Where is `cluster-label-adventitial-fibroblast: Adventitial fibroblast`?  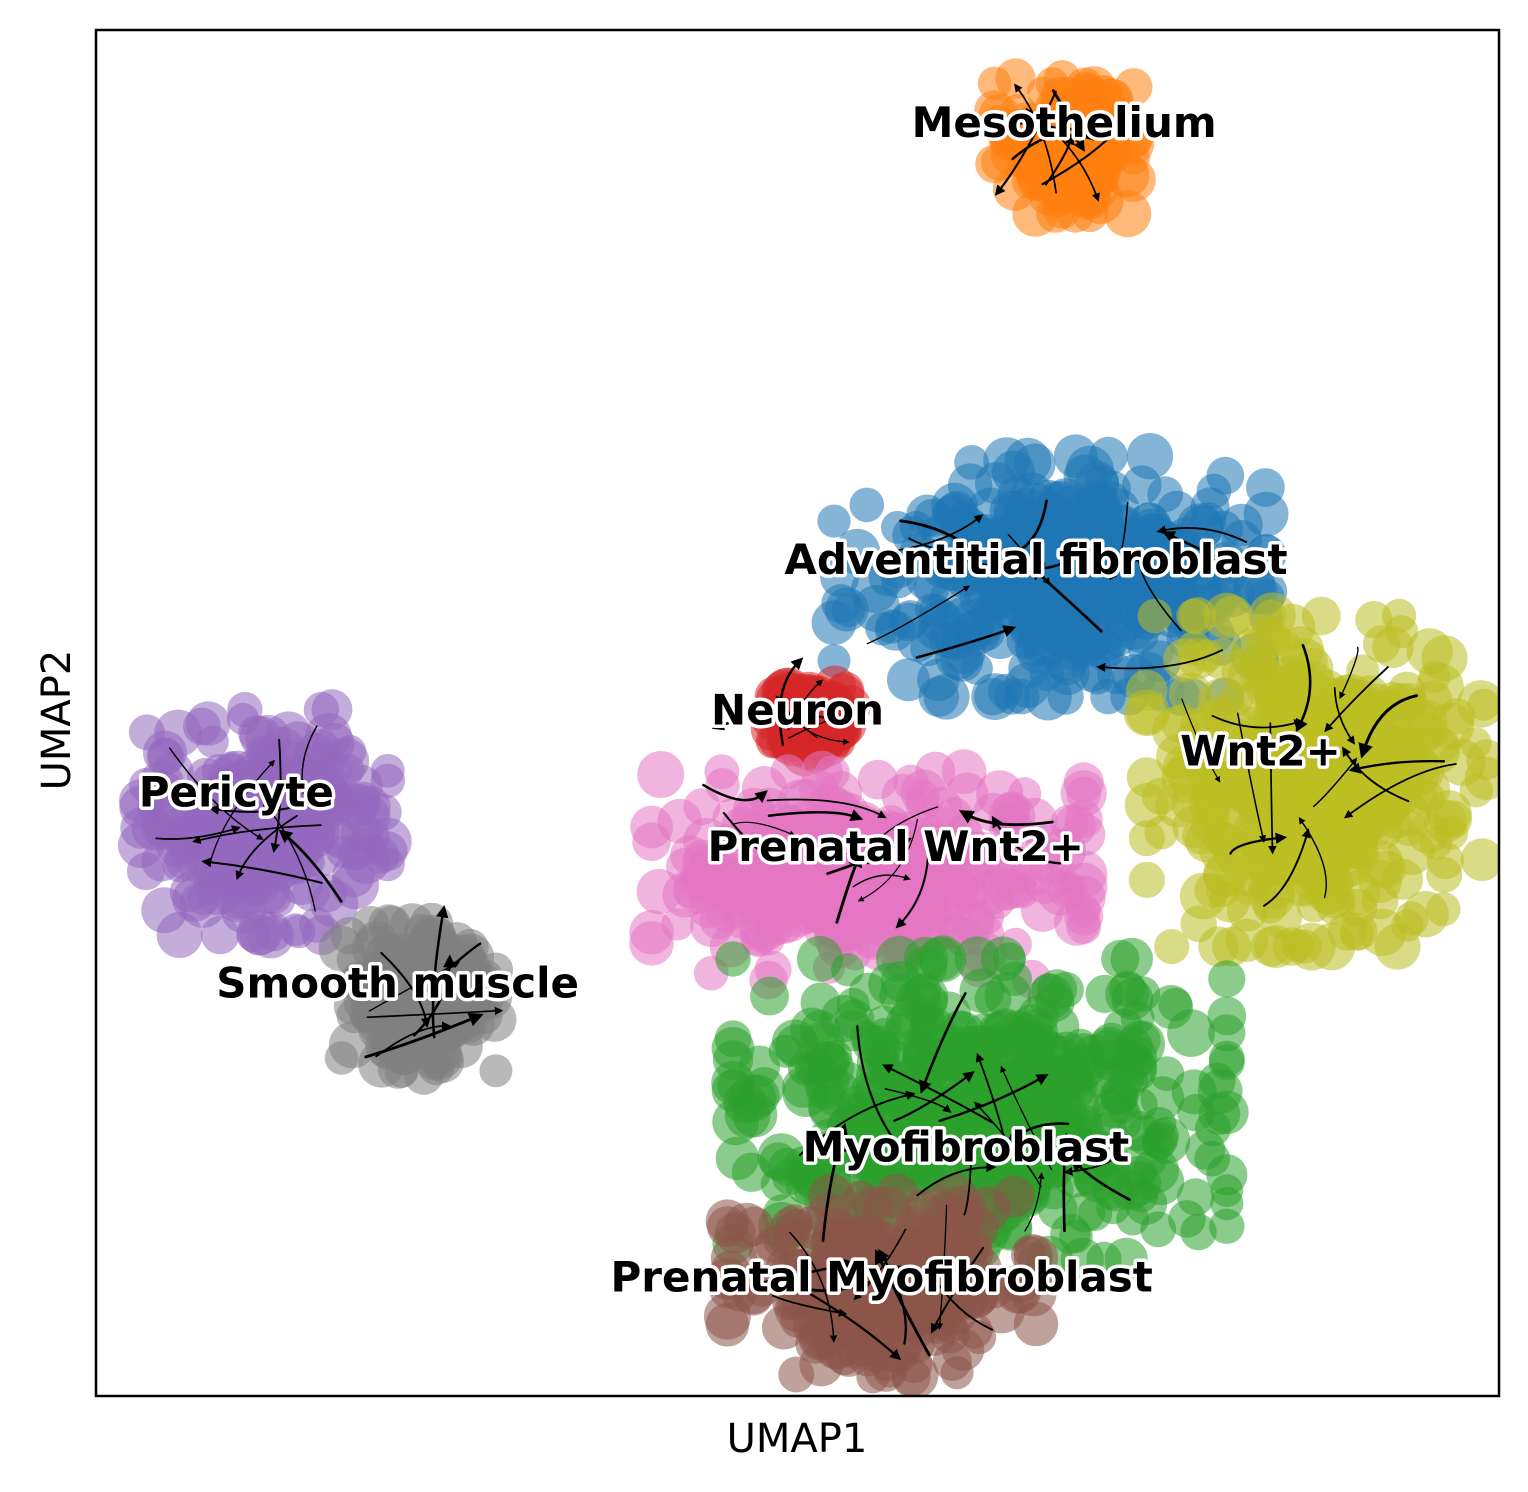 cluster-label-adventitial-fibroblast: Adventitial fibroblast is located at coordinates (1035, 559).